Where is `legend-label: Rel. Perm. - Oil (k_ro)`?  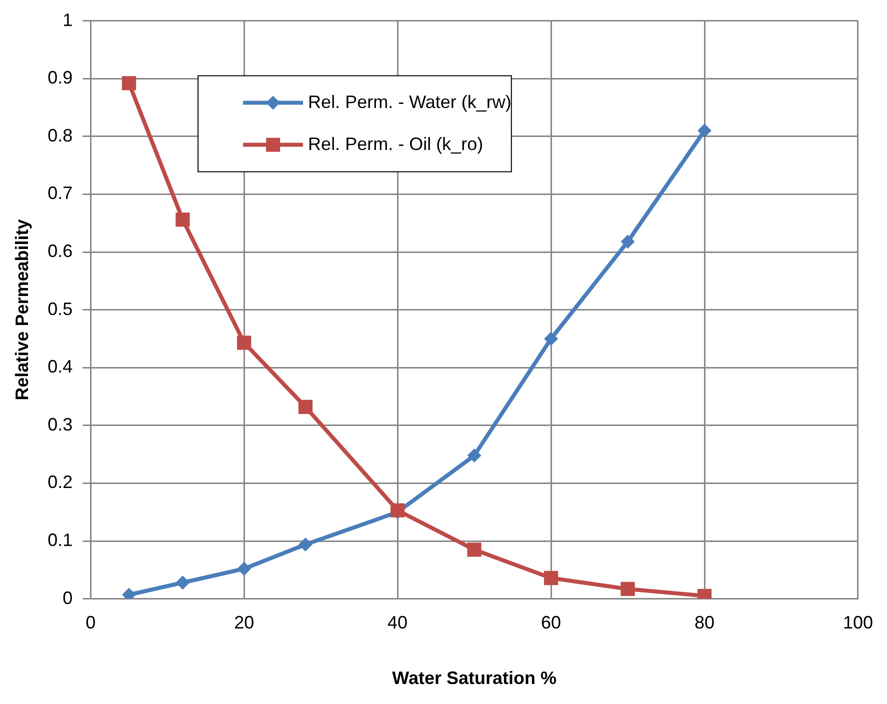 legend-label: Rel. Perm. - Oil (k_ro) is located at coordinates (396, 144).